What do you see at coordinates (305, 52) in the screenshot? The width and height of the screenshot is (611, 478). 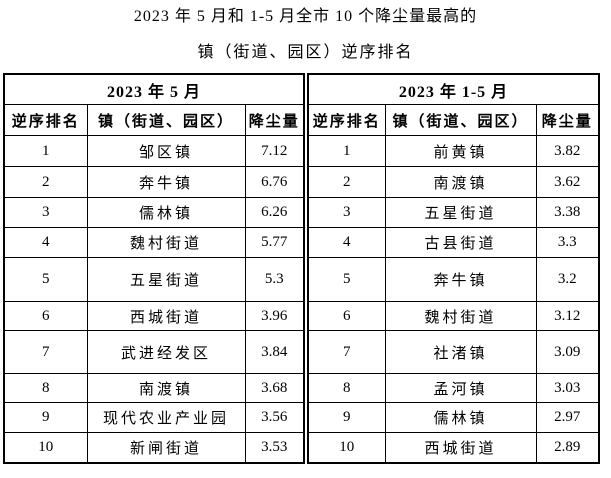 I see `page-subtitle: 镇（街道、园区）逆序排名` at bounding box center [305, 52].